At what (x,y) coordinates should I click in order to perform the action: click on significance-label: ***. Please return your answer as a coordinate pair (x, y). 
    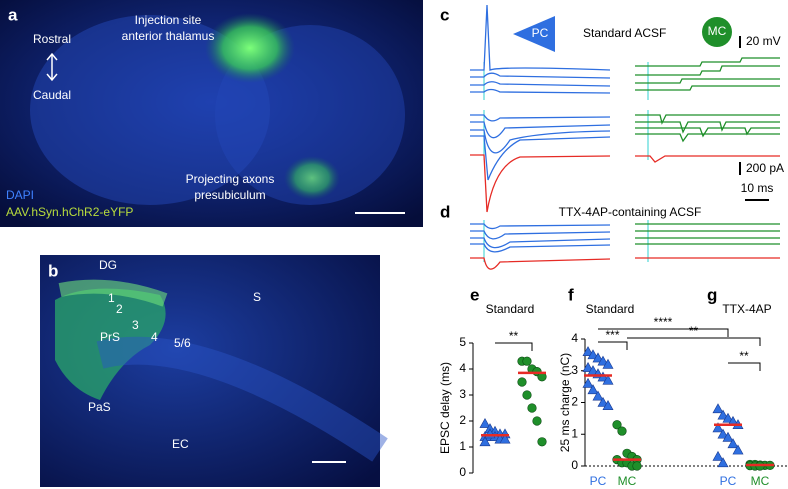
    Looking at the image, I should click on (612, 335).